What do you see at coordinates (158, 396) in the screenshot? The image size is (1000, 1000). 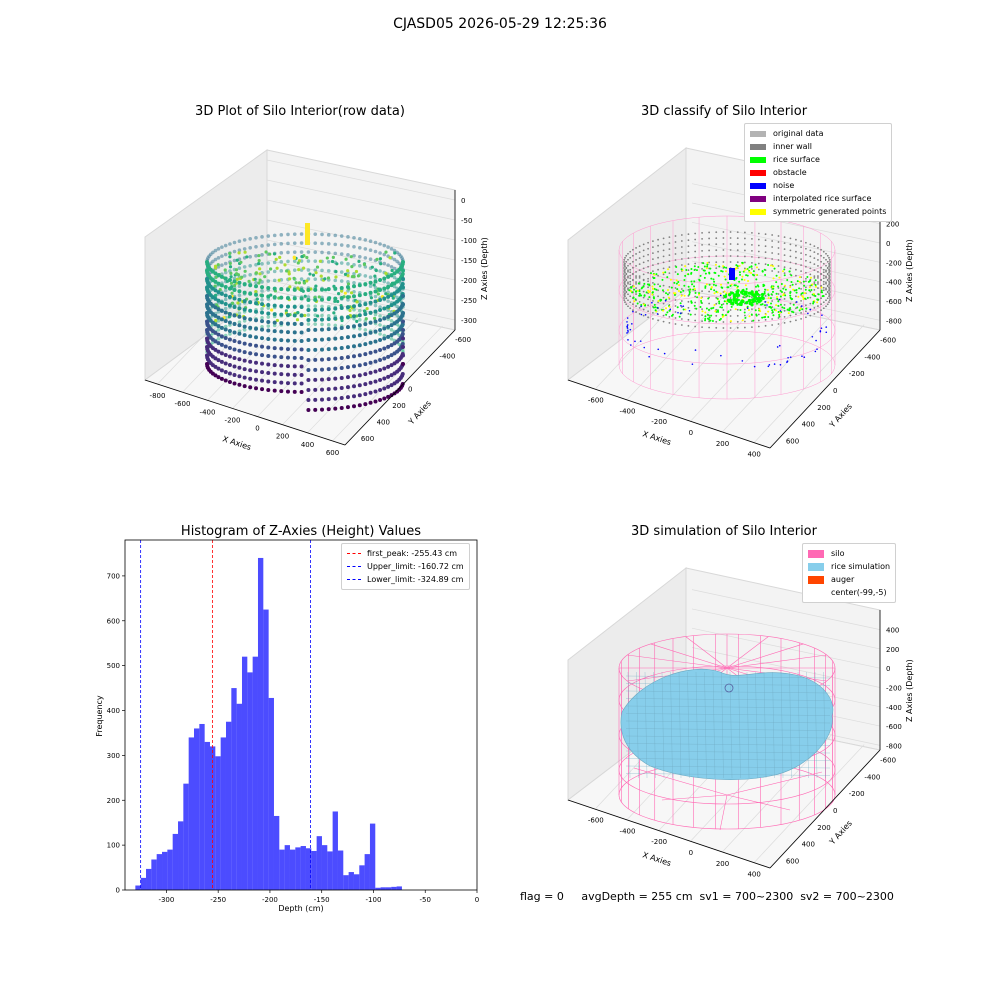 I see `raw-xtick-label: -800` at bounding box center [158, 396].